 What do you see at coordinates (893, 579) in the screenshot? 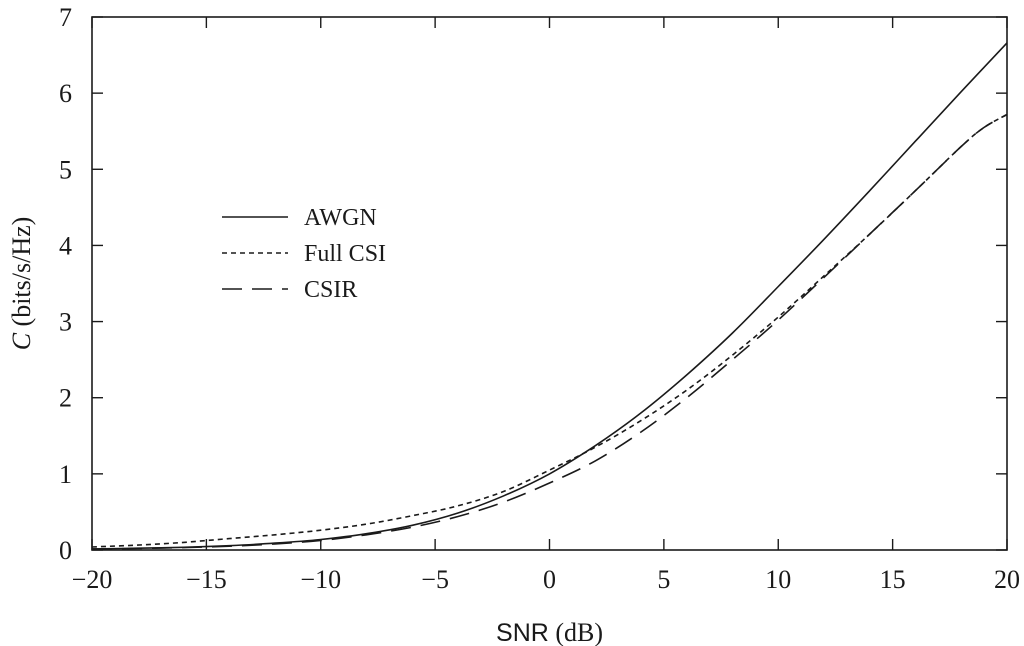
I see `x-tick-label: 15` at bounding box center [893, 579].